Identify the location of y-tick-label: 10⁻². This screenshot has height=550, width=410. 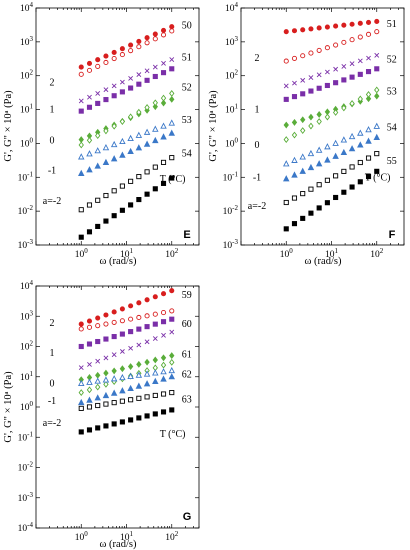
(26, 467).